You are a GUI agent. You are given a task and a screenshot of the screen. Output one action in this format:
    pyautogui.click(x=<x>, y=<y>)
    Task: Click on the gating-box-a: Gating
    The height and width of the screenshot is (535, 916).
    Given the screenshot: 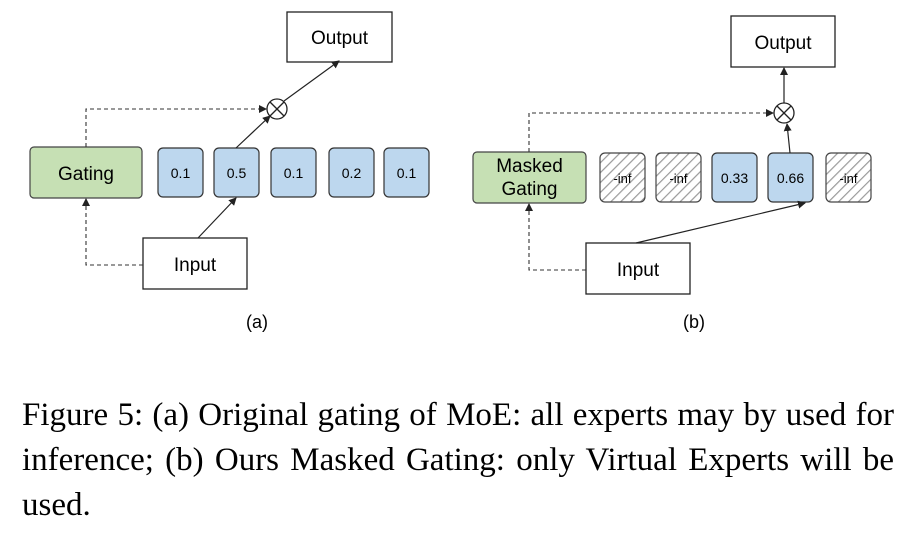 What is the action you would take?
    pyautogui.click(x=86, y=172)
    